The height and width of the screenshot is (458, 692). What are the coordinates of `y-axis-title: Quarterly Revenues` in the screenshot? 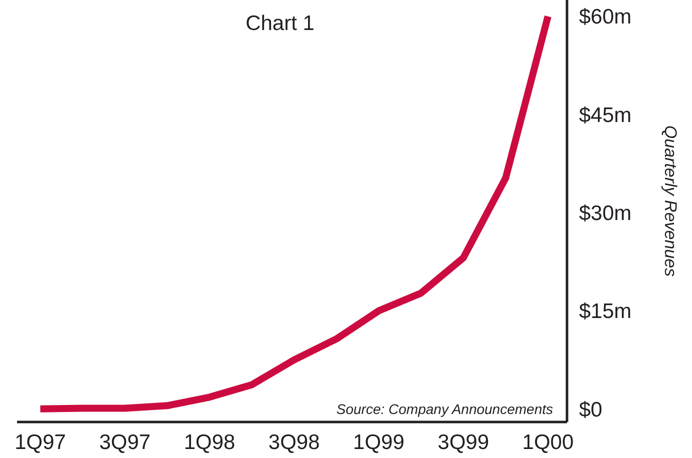 It's located at (670, 201).